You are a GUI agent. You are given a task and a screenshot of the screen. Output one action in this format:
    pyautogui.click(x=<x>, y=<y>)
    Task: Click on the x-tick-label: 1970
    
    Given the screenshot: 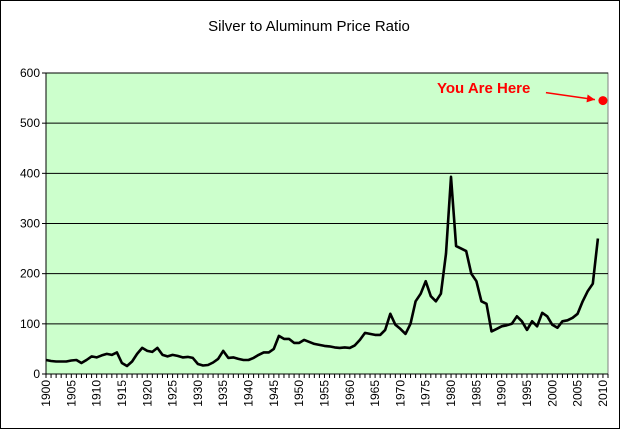 What is the action you would take?
    pyautogui.click(x=400, y=393)
    